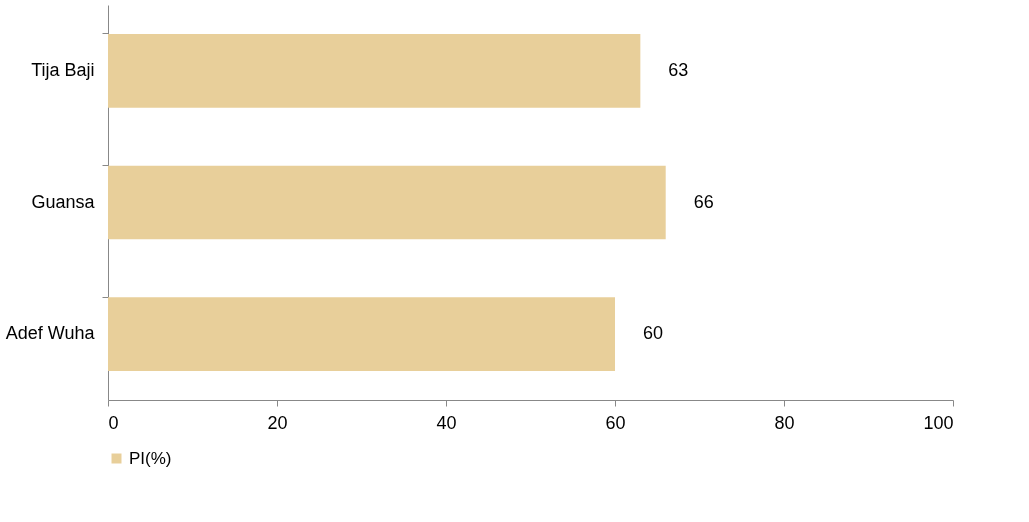  Describe the element at coordinates (678, 69) in the screenshot. I see `data-label: 63` at that location.